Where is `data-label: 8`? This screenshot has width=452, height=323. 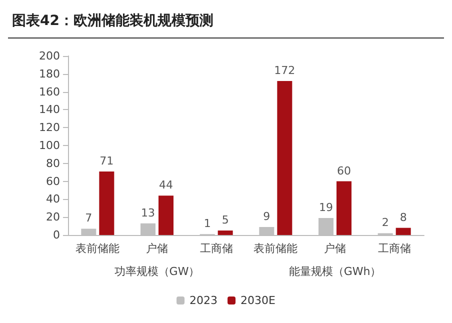 data-label: 8 is located at coordinates (403, 217).